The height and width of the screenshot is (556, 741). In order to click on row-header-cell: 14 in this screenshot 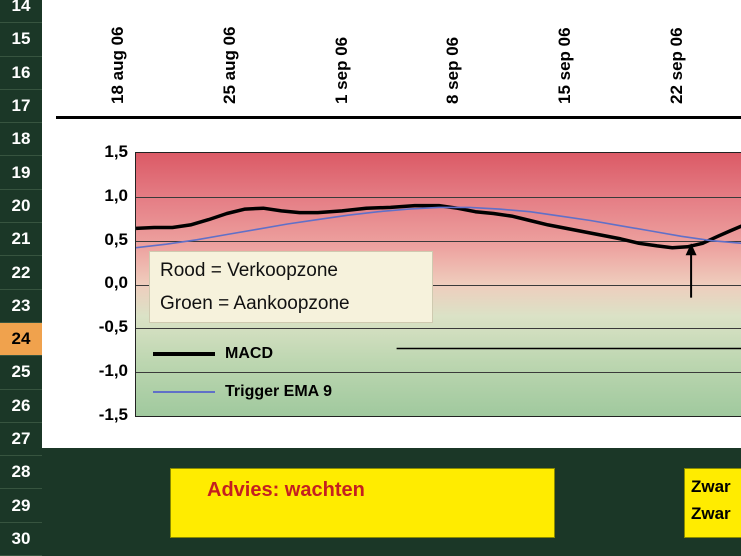, I will do `click(21, 12)`.